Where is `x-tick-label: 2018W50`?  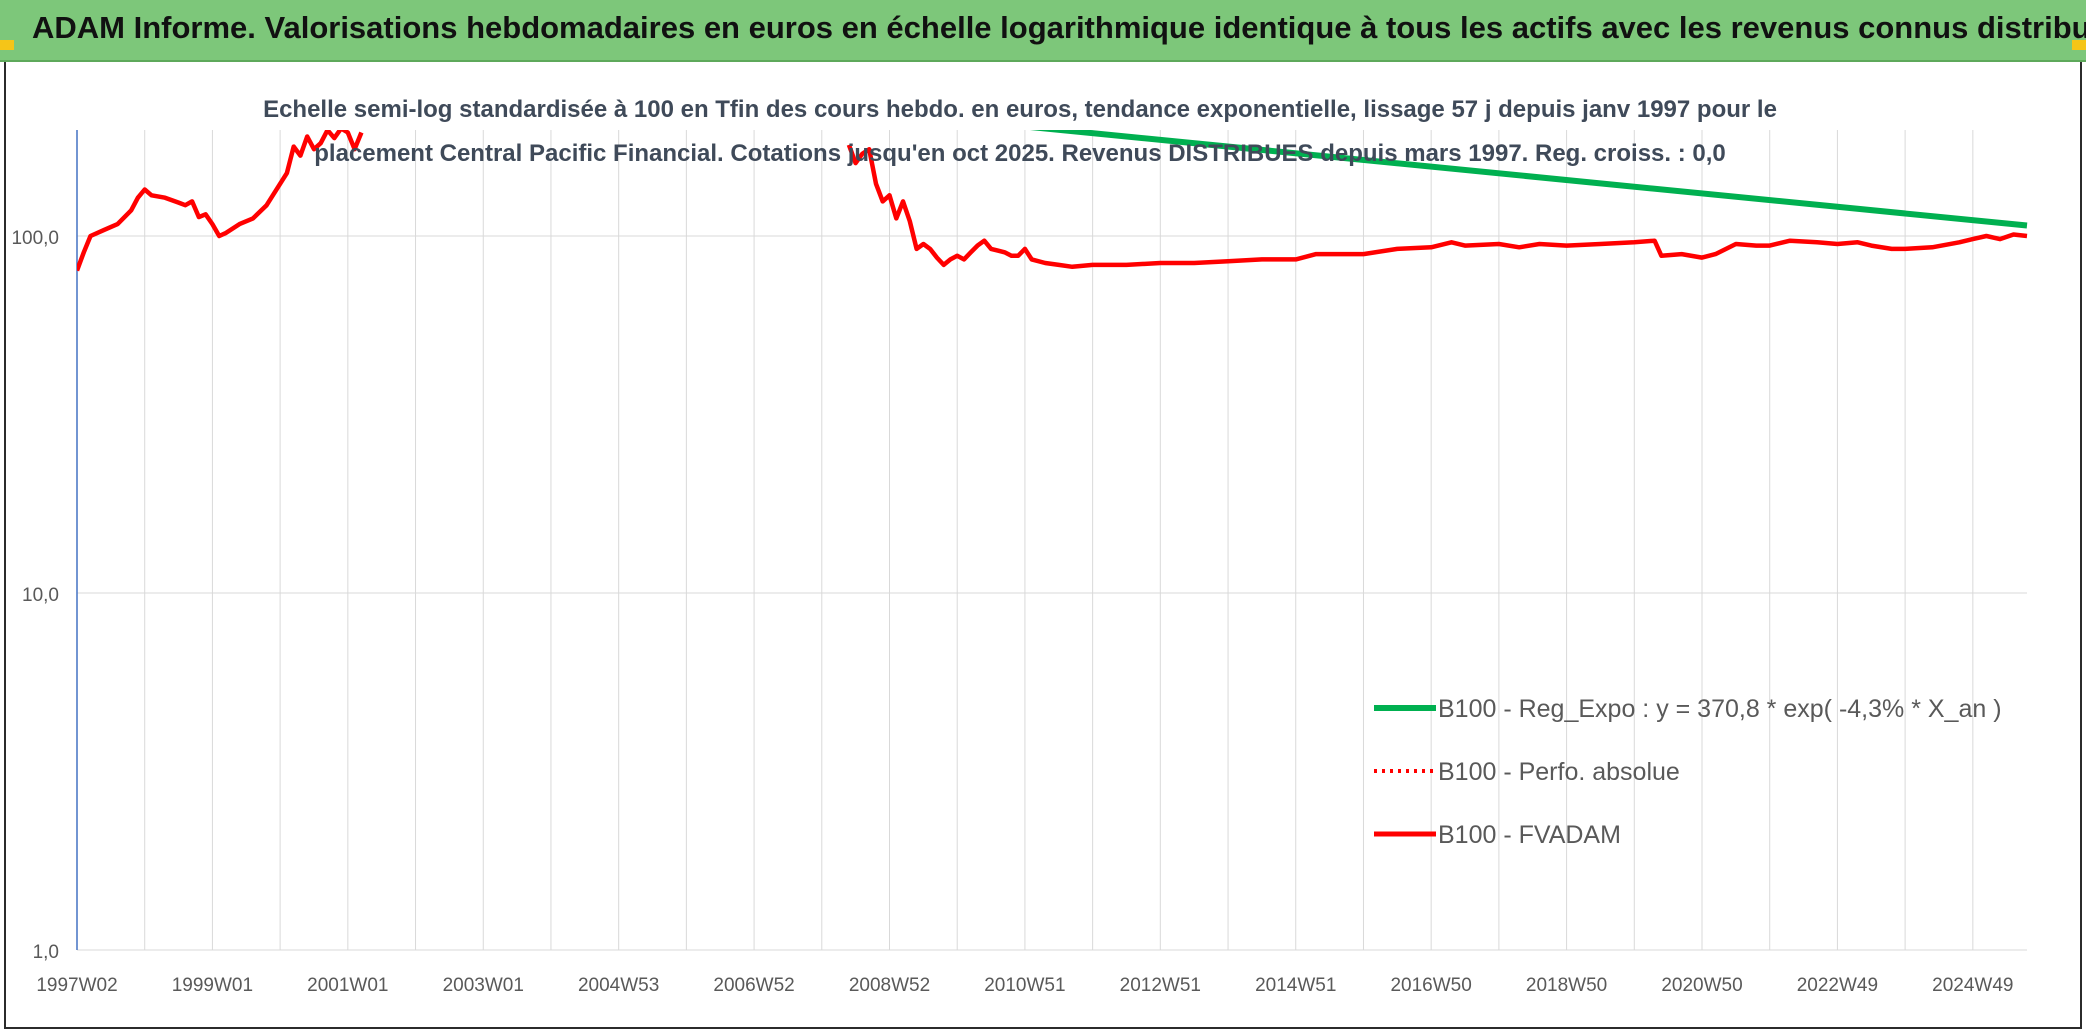 x-tick-label: 2018W50 is located at coordinates (1566, 985).